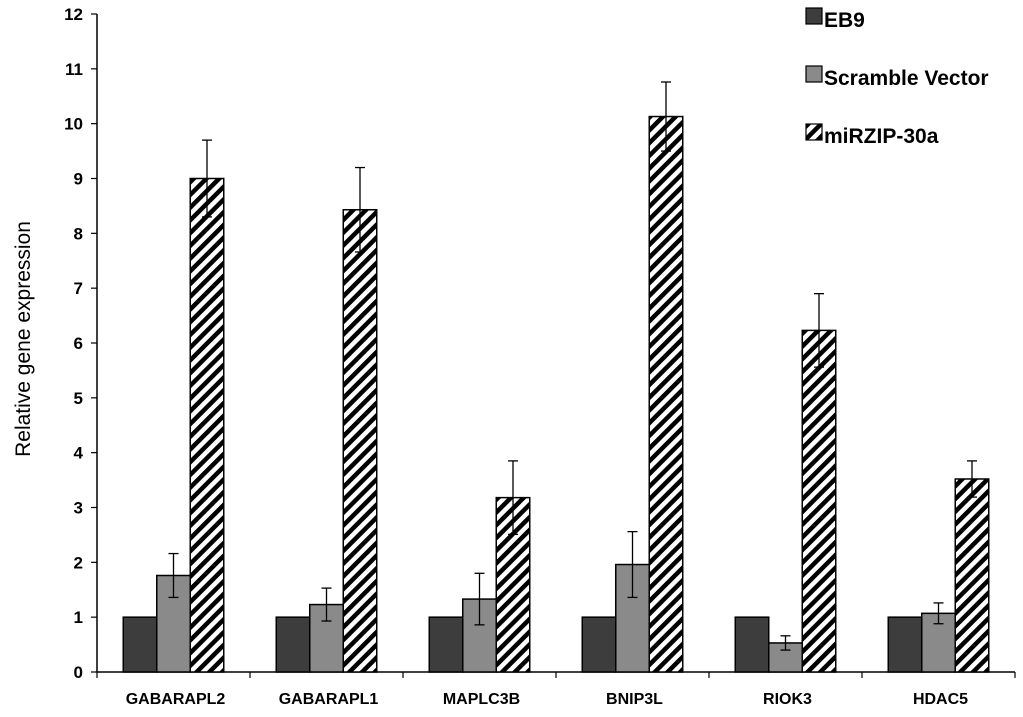  Describe the element at coordinates (814, 132) in the screenshot. I see `legend-swatch-mirzip-30a` at that location.